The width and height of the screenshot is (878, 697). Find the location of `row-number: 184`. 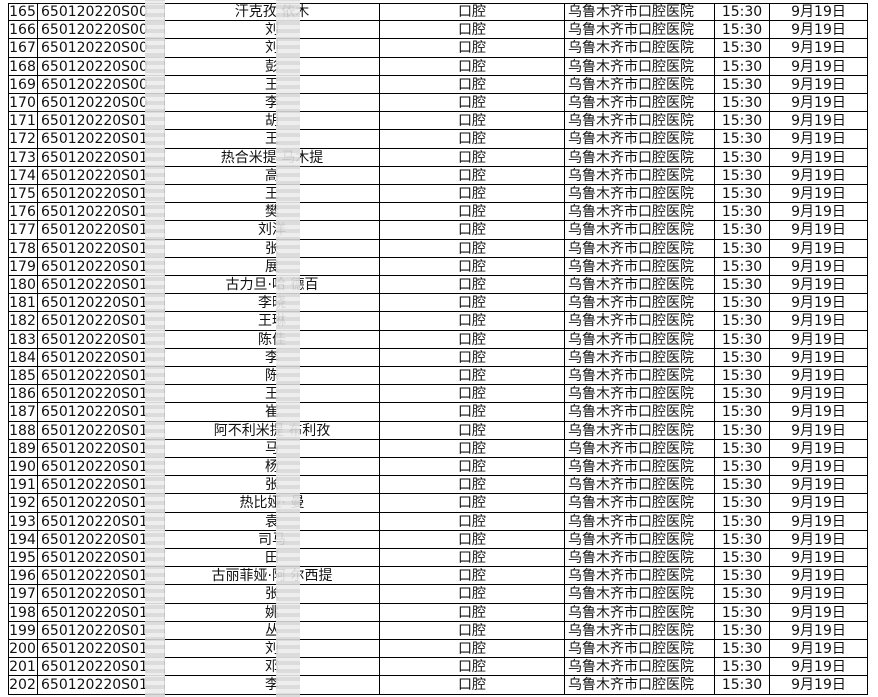

row-number: 184 is located at coordinates (23, 357).